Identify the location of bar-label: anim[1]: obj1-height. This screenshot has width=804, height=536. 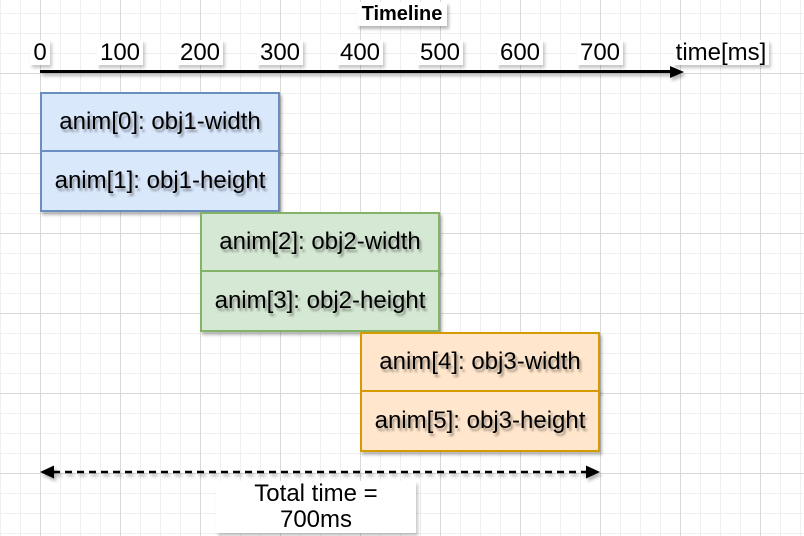
(160, 180).